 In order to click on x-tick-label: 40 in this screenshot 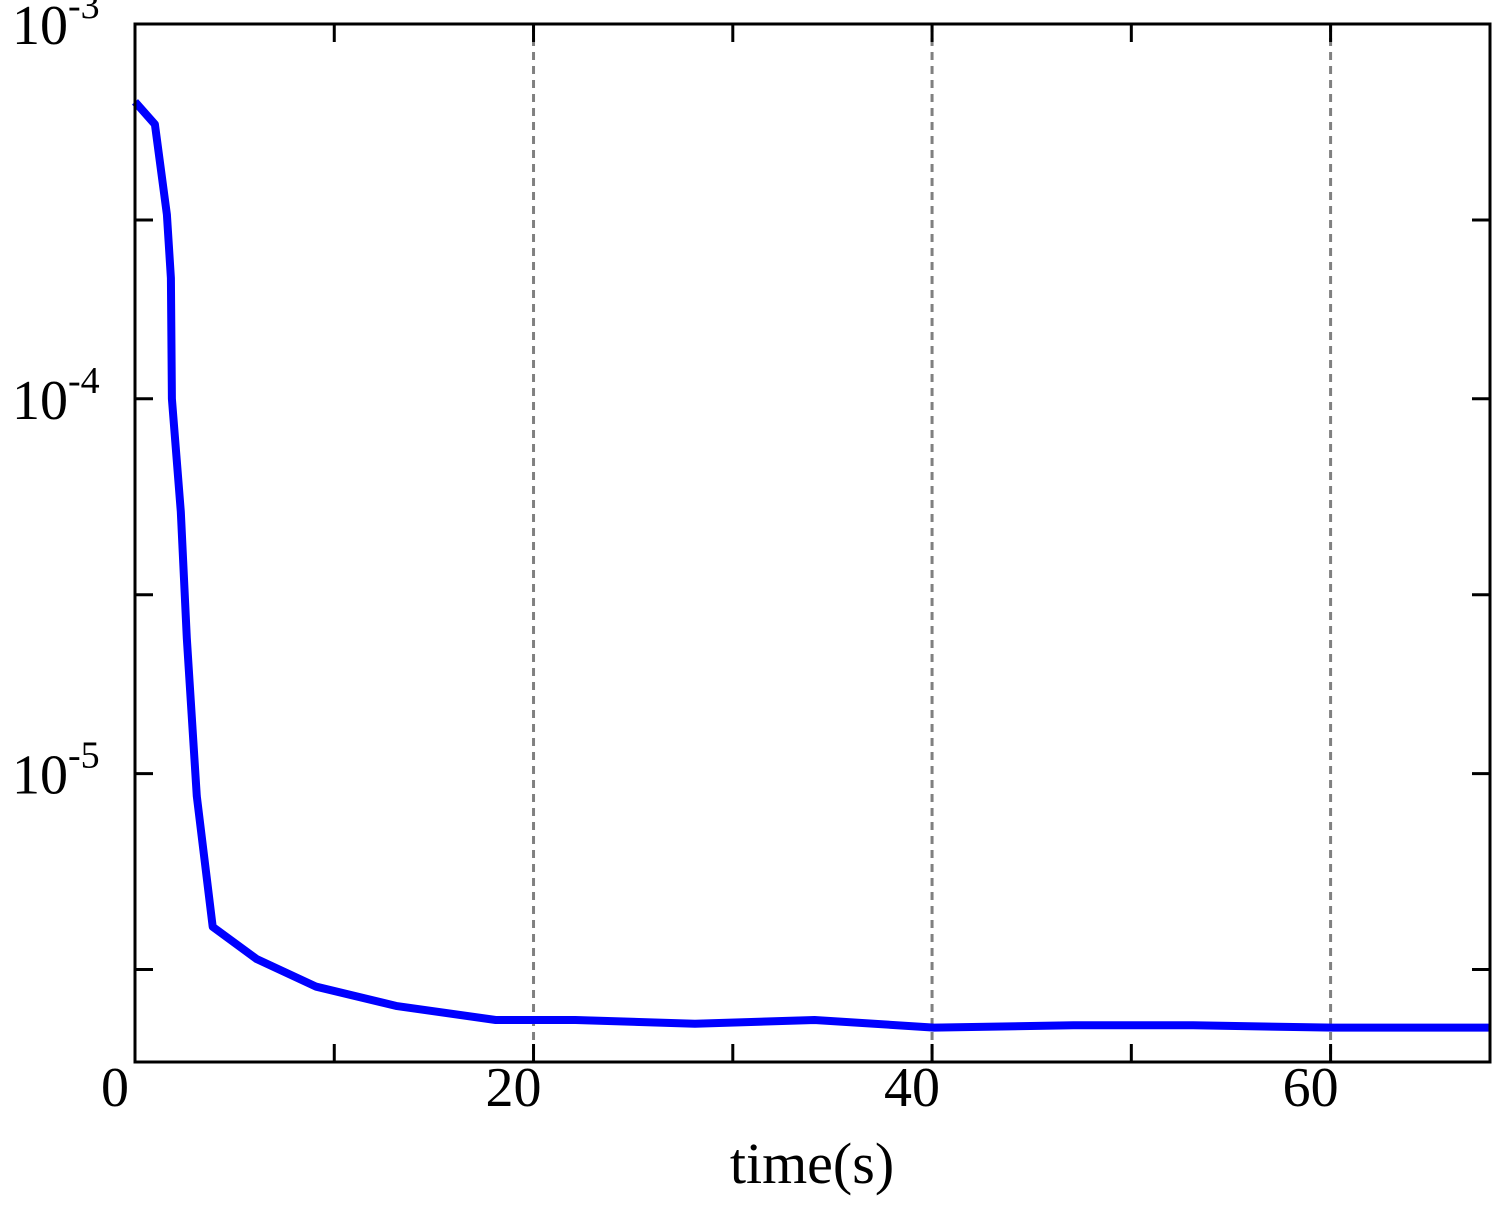, I will do `click(912, 1088)`.